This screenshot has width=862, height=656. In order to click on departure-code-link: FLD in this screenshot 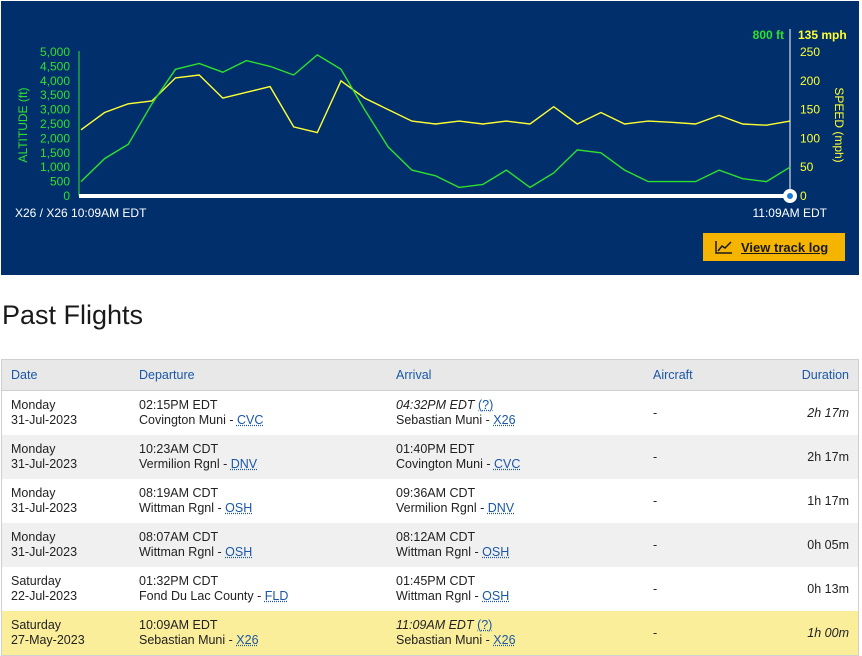, I will do `click(277, 596)`.